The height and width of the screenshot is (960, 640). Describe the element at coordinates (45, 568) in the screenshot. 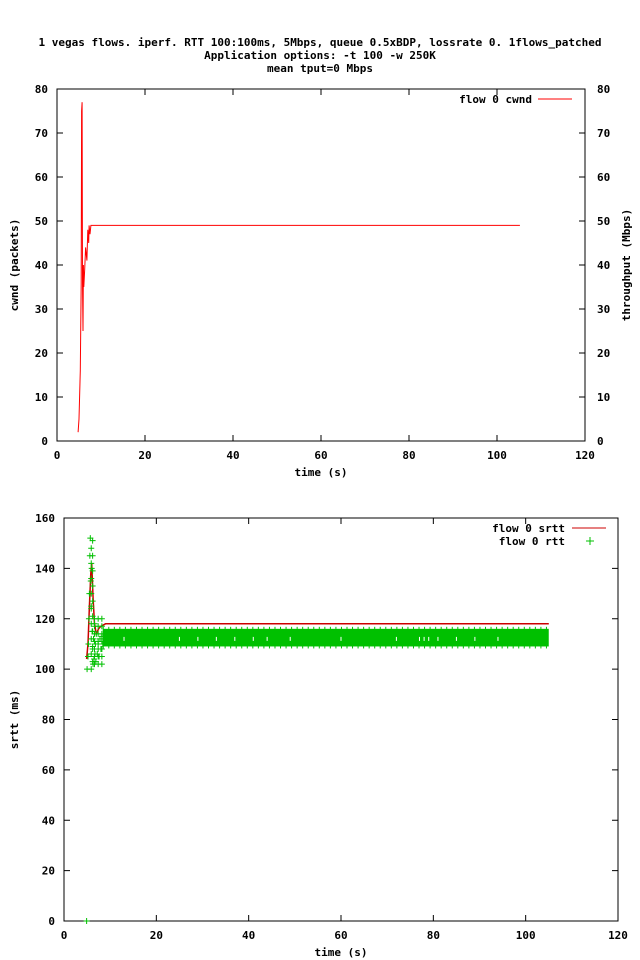

I see `y-tick-label-2: 140` at that location.